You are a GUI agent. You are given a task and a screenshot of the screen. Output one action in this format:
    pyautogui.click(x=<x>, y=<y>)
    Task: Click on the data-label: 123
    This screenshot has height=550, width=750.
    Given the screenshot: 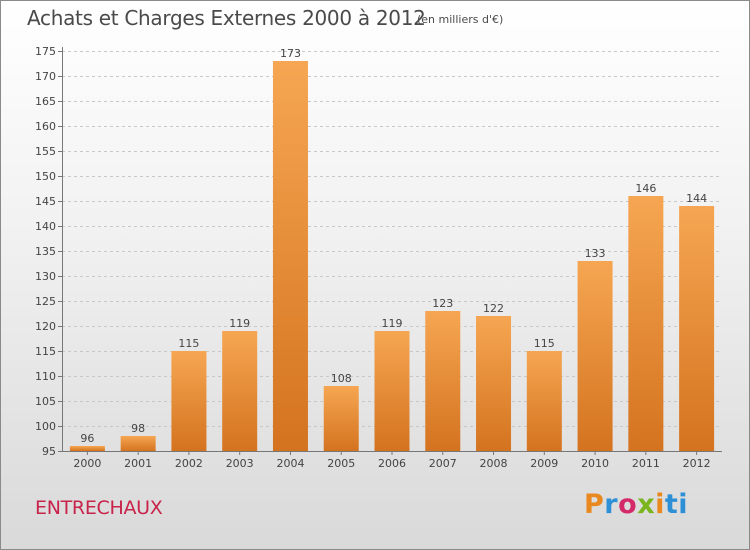 What is the action you would take?
    pyautogui.click(x=442, y=303)
    